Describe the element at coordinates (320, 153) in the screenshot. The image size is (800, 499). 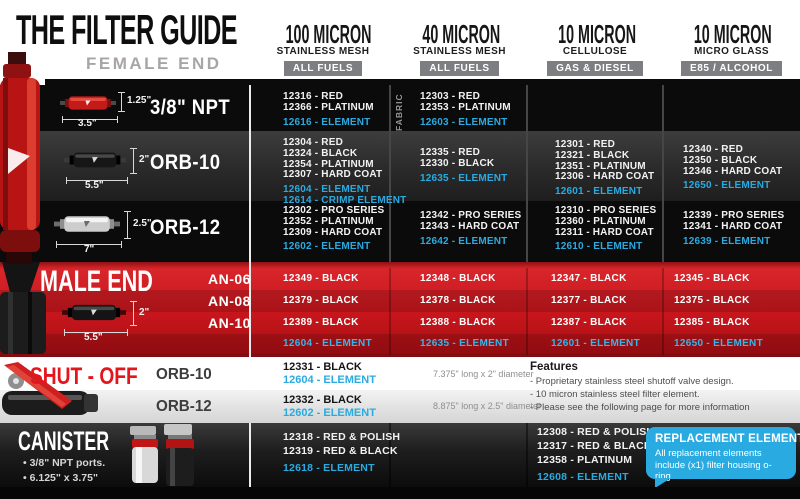
I see `part-number: 12324 - BLACK` at that location.